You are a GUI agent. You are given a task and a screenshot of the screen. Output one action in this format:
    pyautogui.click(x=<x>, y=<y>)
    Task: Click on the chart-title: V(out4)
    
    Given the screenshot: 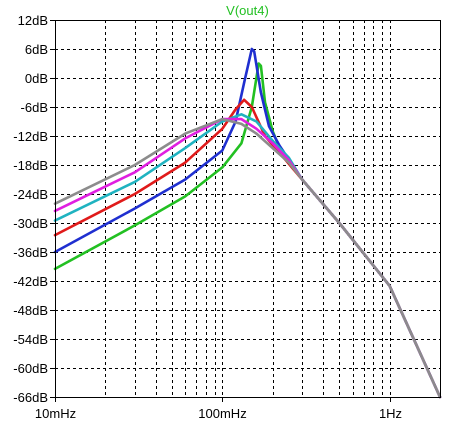 What is the action you would take?
    pyautogui.click(x=247, y=10)
    